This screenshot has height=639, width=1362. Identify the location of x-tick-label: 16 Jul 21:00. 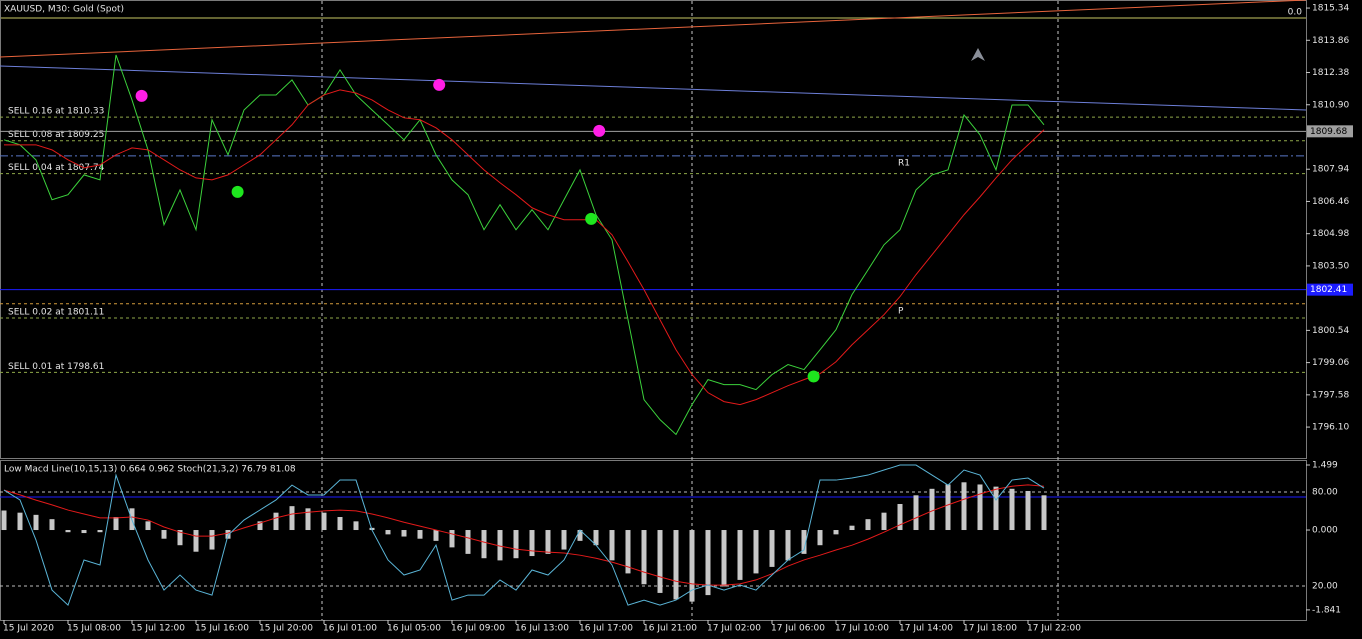
(670, 629).